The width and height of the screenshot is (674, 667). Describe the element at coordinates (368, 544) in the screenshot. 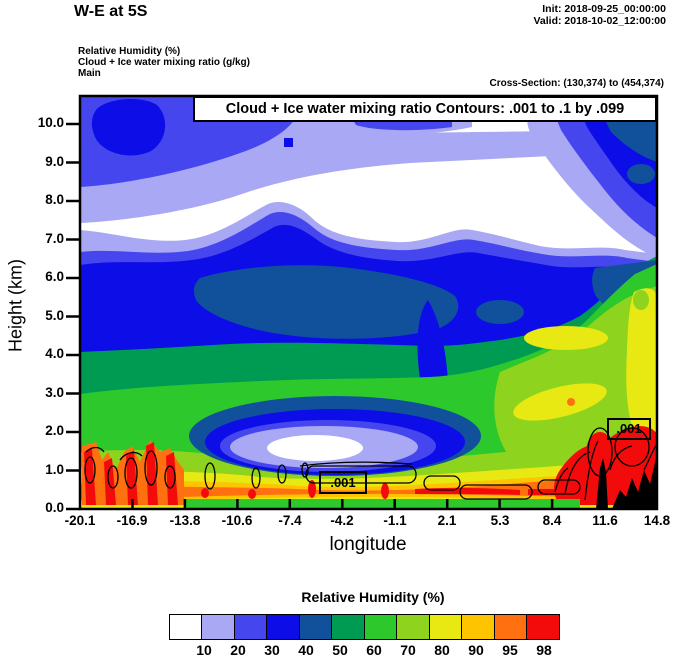

I see `x-axis-title: longitude` at that location.